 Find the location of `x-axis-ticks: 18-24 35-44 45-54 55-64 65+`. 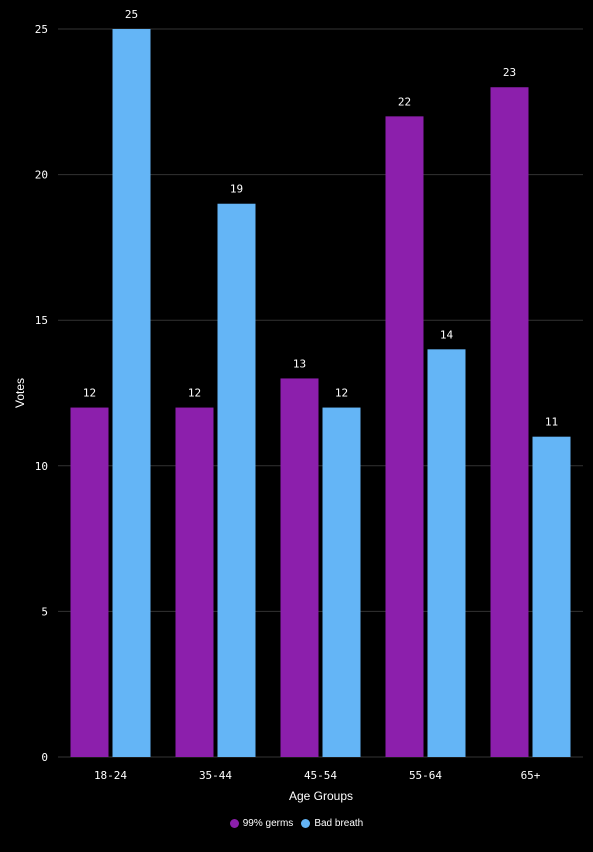

x-axis-ticks: 18-24 35-44 45-54 55-64 65+ is located at coordinates (317, 775).